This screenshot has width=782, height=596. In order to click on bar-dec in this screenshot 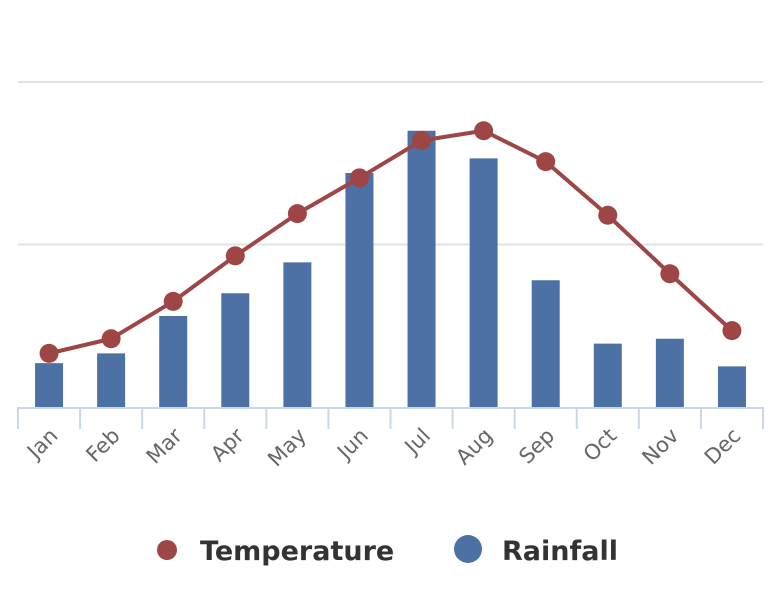, I will do `click(731, 386)`.